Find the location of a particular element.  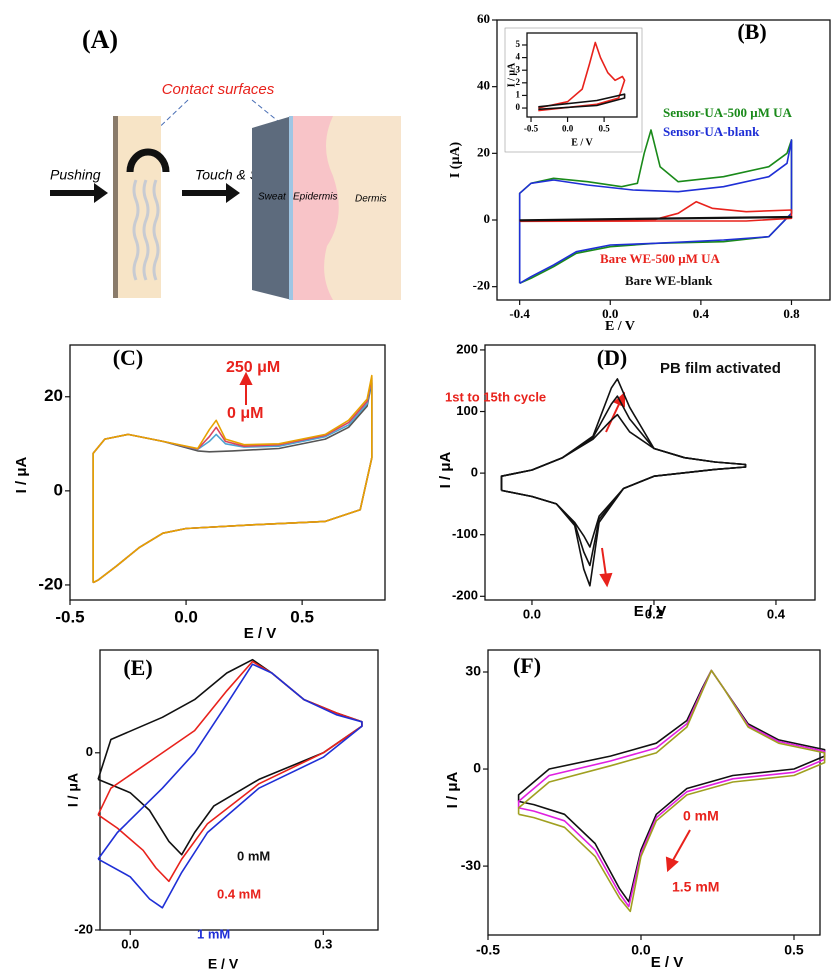

y-tick-label: -30 is located at coordinates (471, 865).